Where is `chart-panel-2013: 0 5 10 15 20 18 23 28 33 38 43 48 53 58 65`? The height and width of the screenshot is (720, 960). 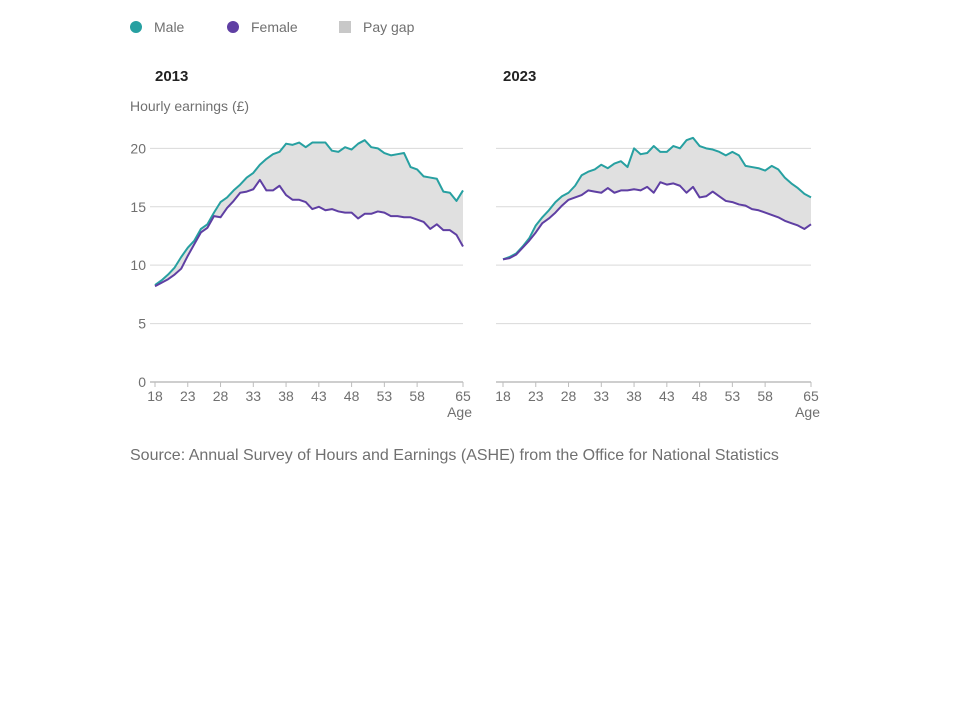
chart-panel-2013: 0 5 10 15 20 18 23 28 33 38 43 48 53 58 65 is located at coordinates (300, 271).